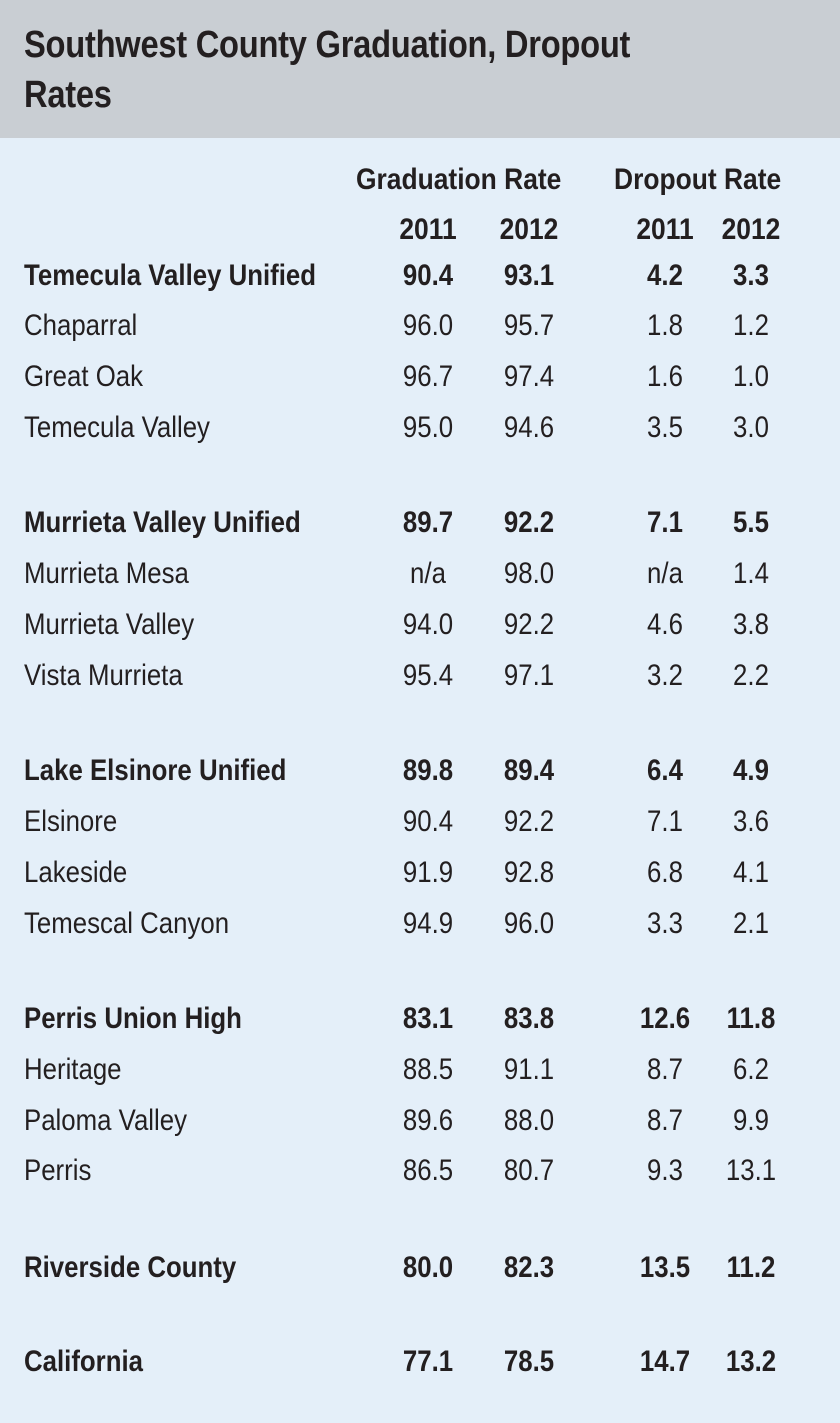  I want to click on dropout-rate-header: Dropout Rate, so click(698, 179).